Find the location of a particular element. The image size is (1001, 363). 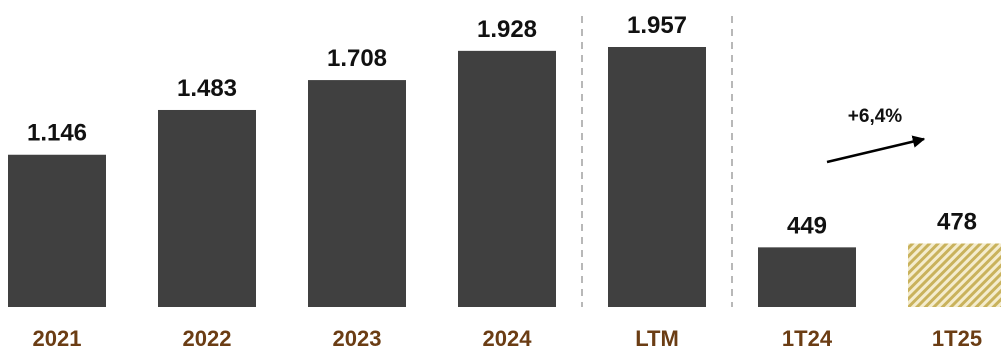

category-labels-group: 2021 2022 2023 2024 LTM 1T24 1T25 is located at coordinates (508, 338).